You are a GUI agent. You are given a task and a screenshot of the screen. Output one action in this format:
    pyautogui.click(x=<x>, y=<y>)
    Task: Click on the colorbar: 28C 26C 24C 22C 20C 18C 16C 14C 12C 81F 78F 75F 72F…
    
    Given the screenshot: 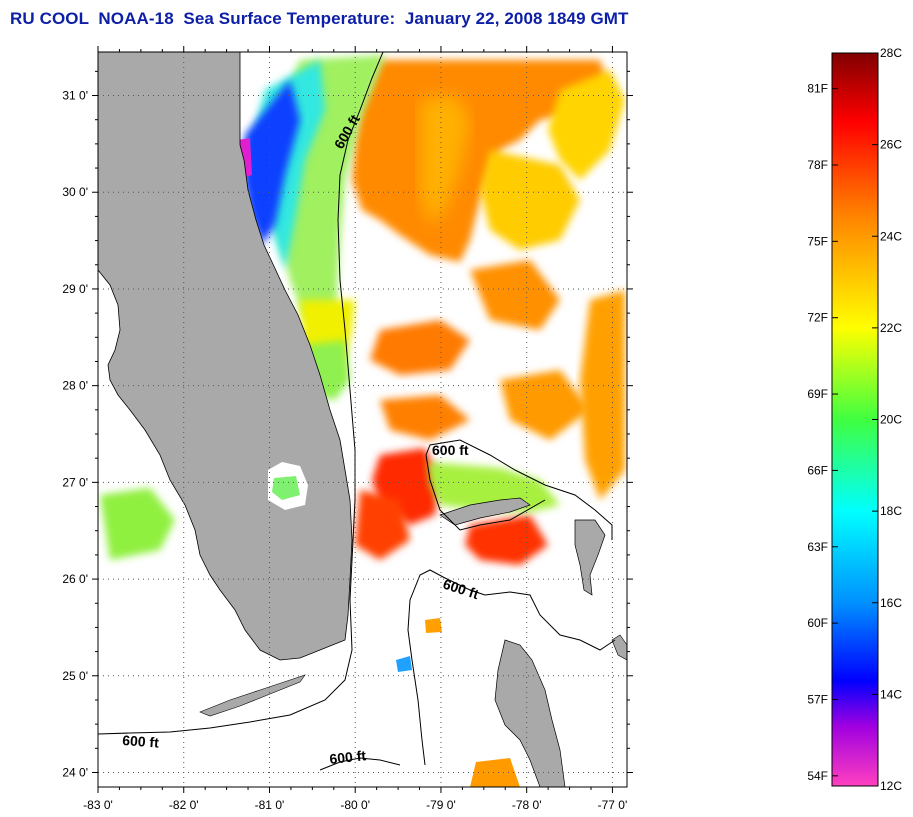 What is the action you would take?
    pyautogui.click(x=854, y=419)
    